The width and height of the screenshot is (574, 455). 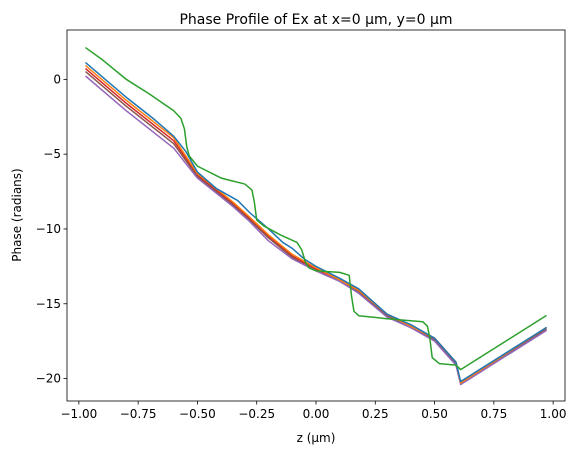 I want to click on y-tick-label: −5, so click(x=52, y=154).